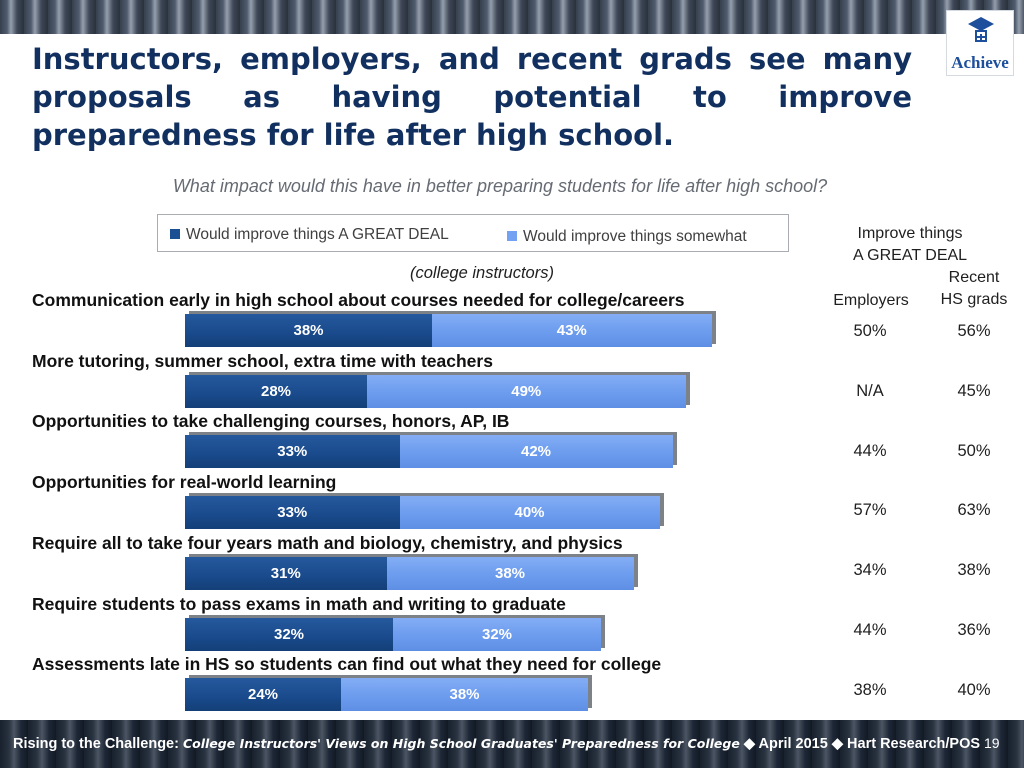  Describe the element at coordinates (870, 331) in the screenshot. I see `employers-value: 50%` at that location.